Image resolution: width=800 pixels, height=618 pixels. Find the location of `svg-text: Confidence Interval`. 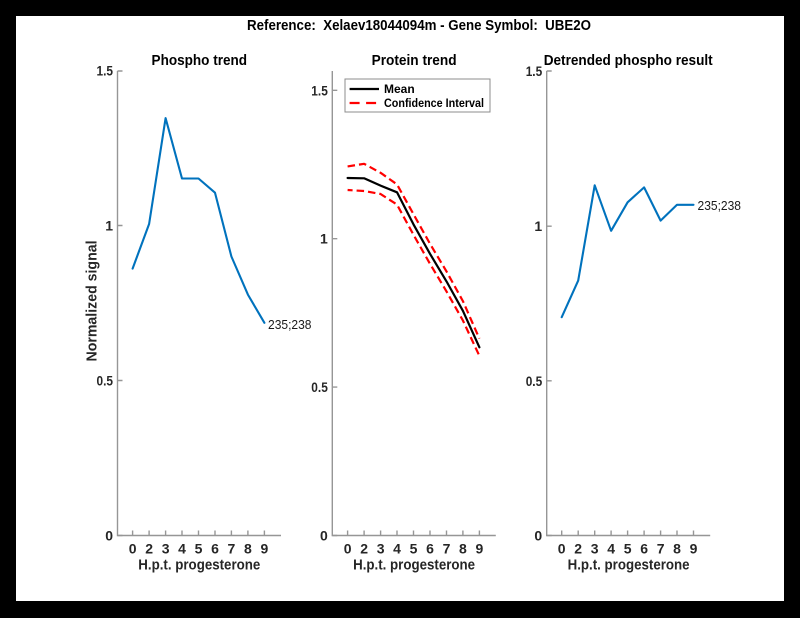

svg-text: Confidence Interval is located at coordinates (434, 103).